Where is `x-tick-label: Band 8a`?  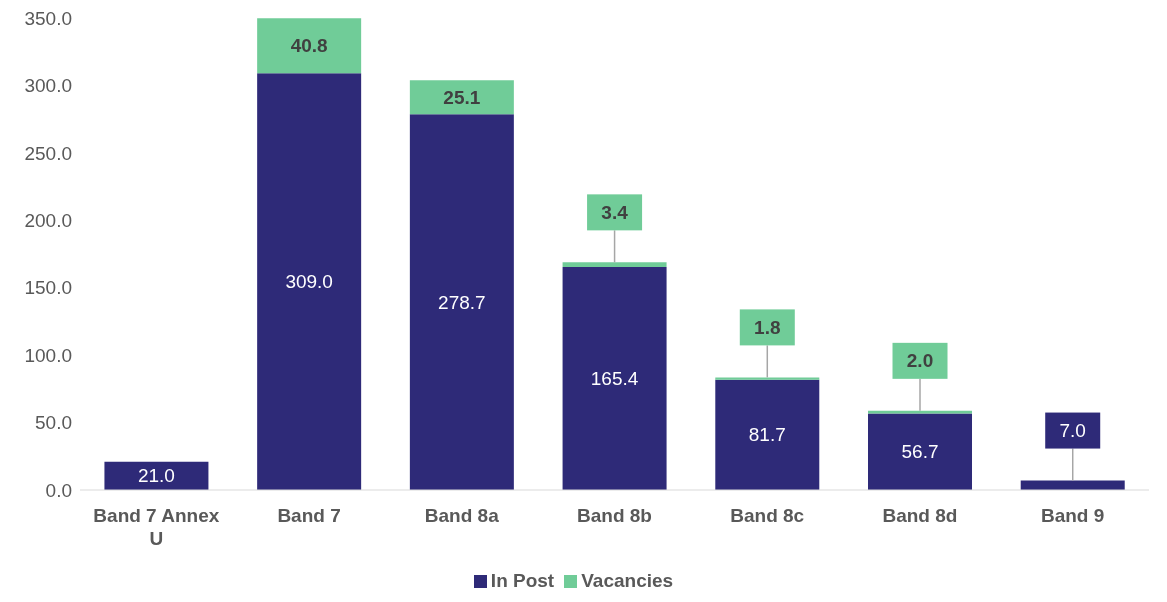 x-tick-label: Band 8a is located at coordinates (462, 515).